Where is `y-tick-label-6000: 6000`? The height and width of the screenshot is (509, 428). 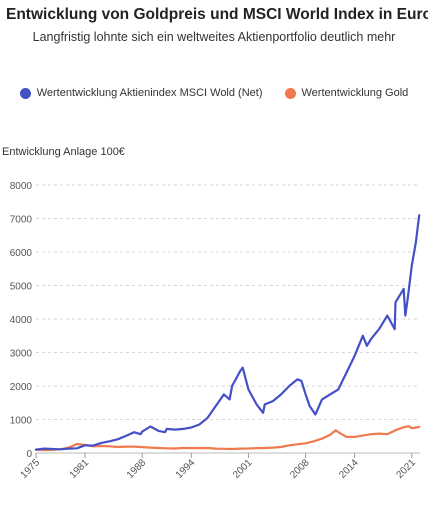 y-tick-label-6000: 6000 is located at coordinates (21, 253).